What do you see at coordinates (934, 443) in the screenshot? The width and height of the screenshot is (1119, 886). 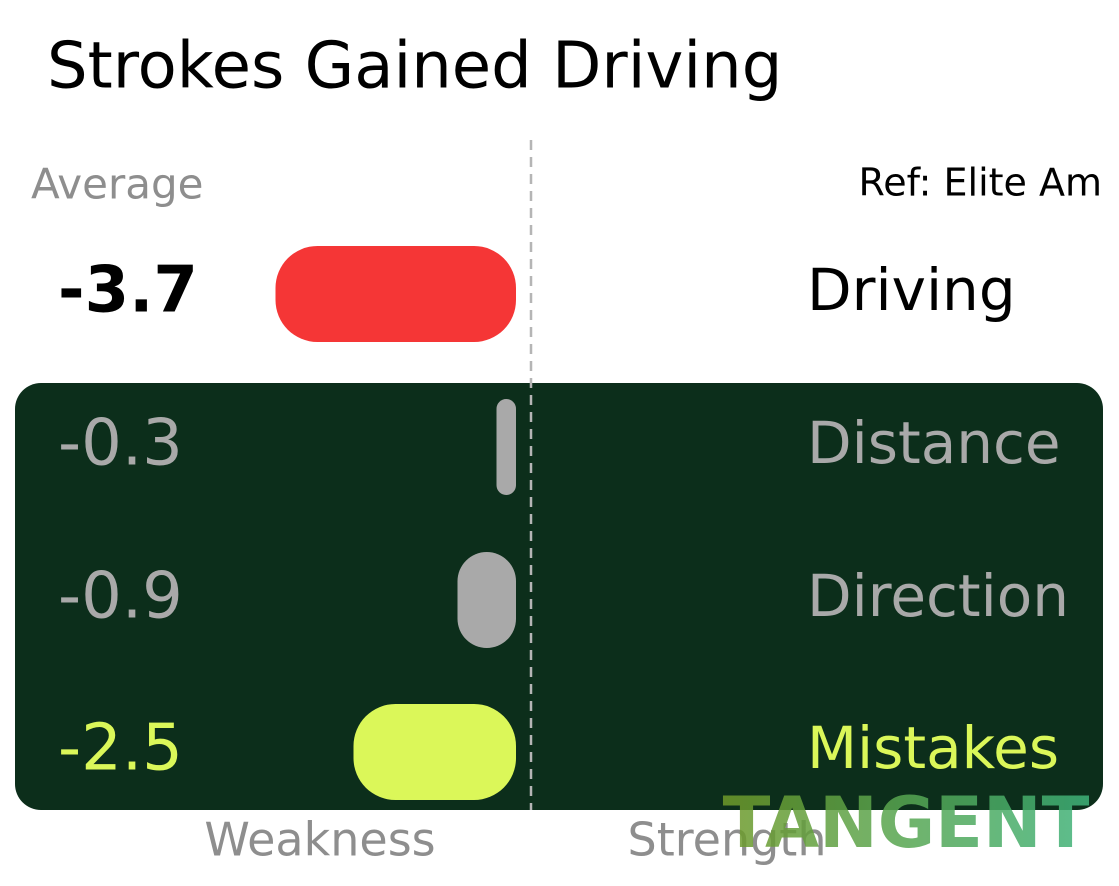 I see `row-label: Distance` at bounding box center [934, 443].